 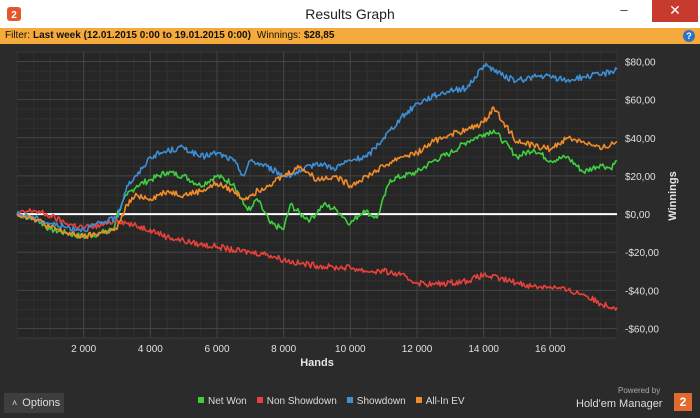 I want to click on legend-label: Net Won, so click(x=227, y=401).